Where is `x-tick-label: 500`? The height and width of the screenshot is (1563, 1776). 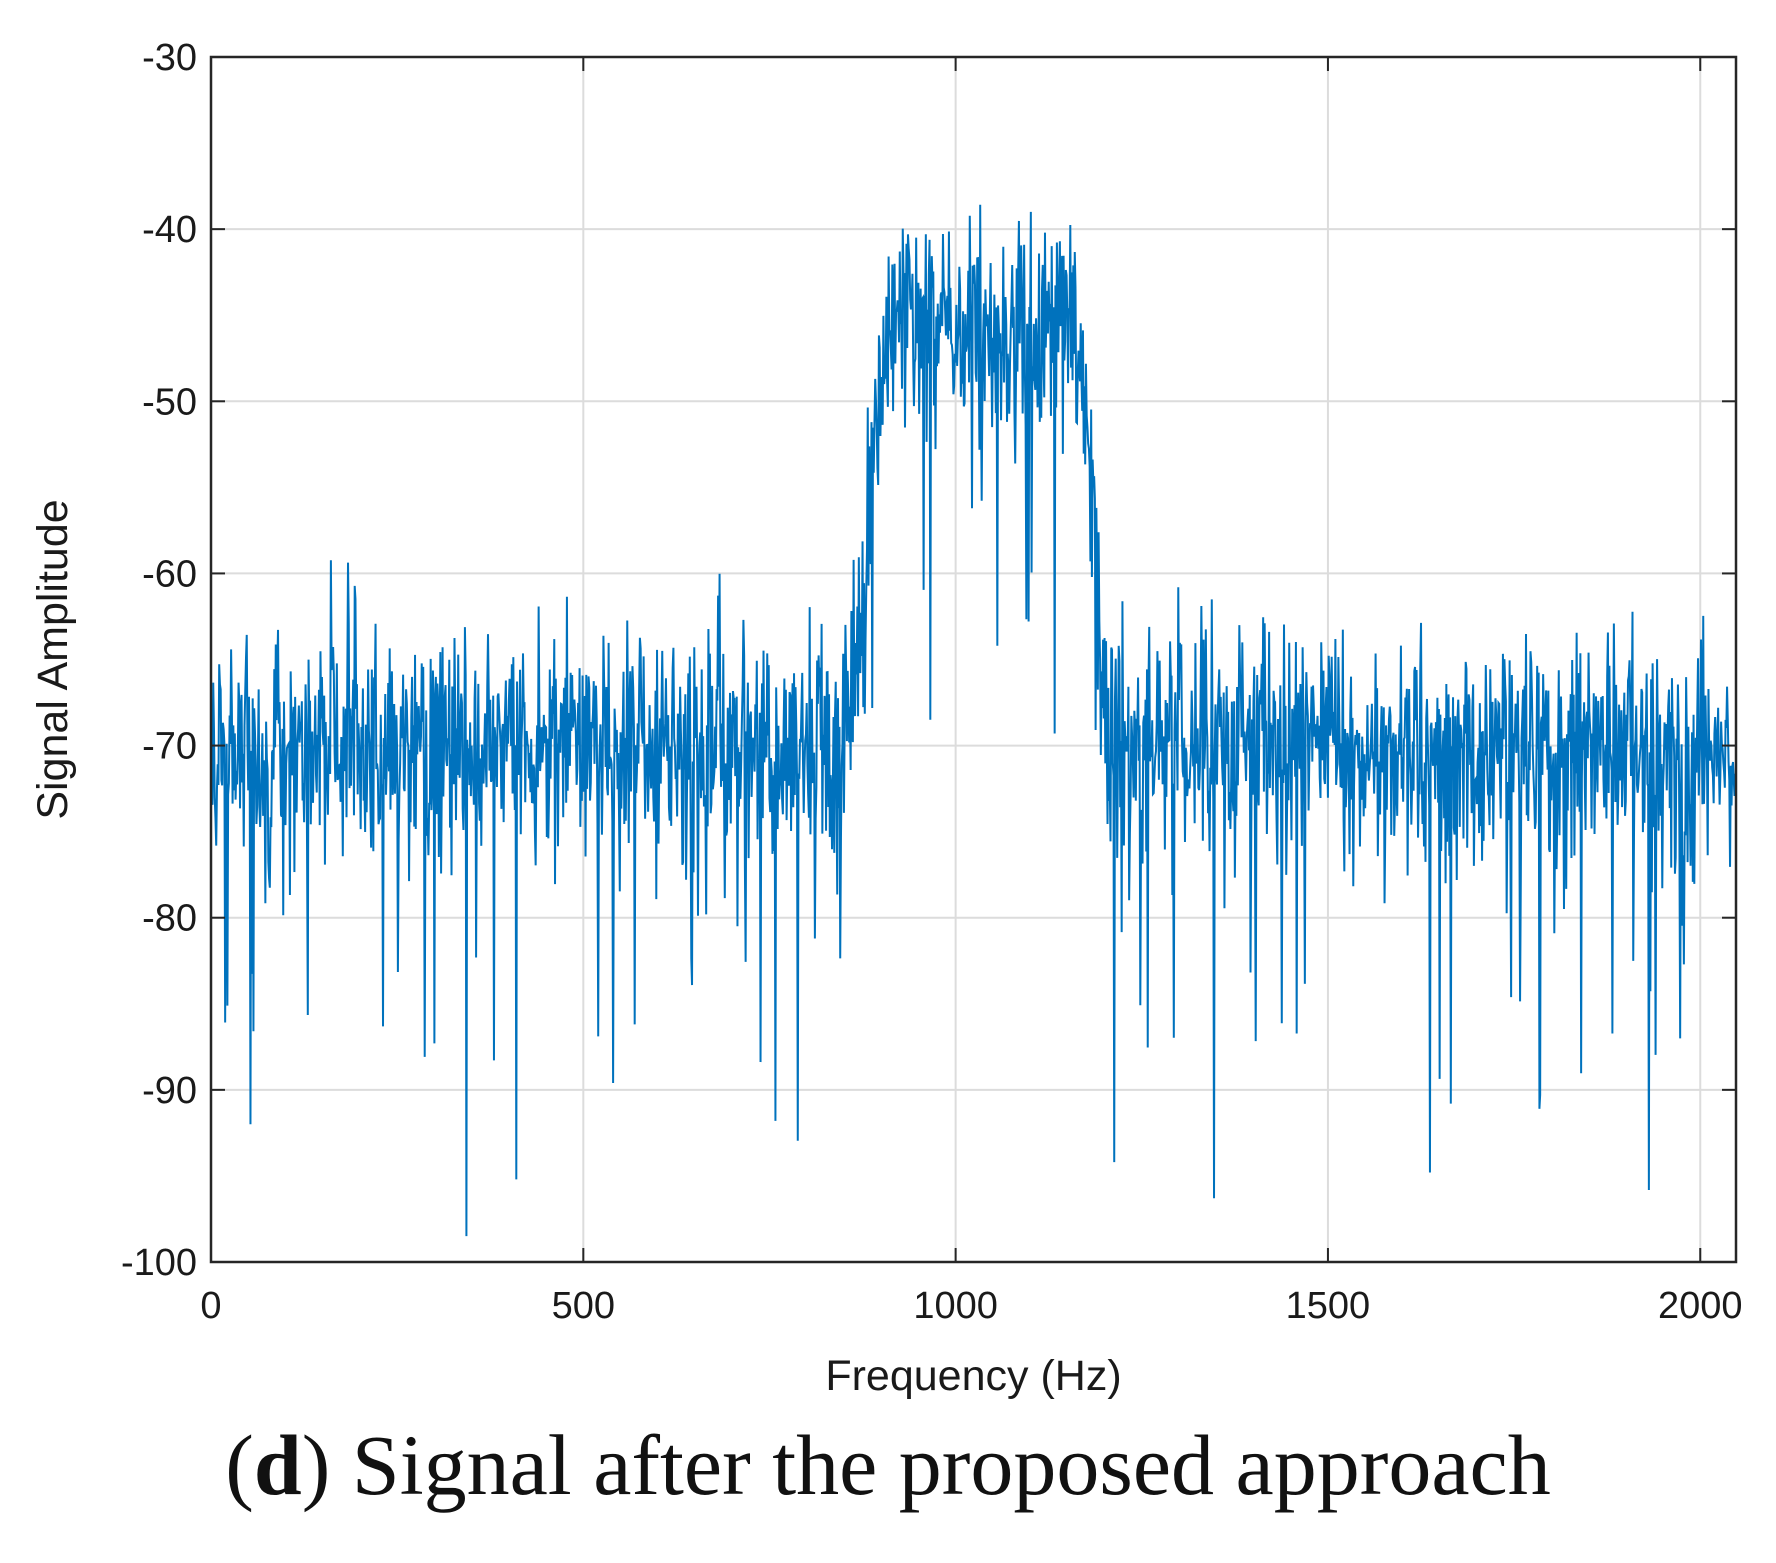 x-tick-label: 500 is located at coordinates (583, 1306).